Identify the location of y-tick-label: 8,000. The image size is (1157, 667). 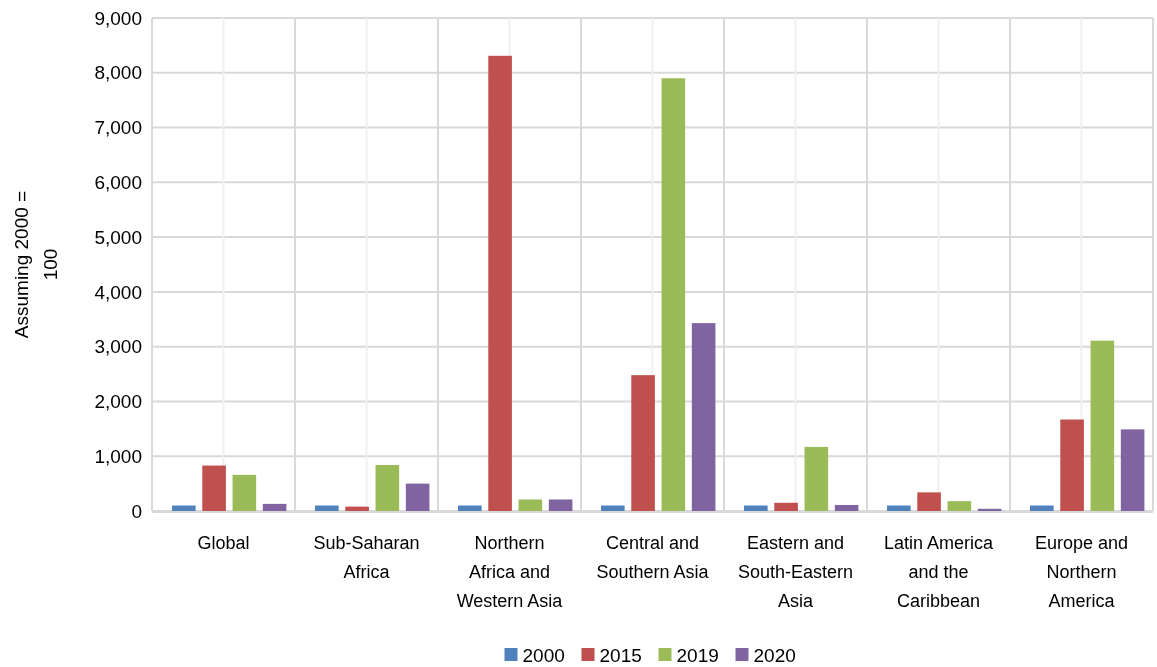
(118, 73).